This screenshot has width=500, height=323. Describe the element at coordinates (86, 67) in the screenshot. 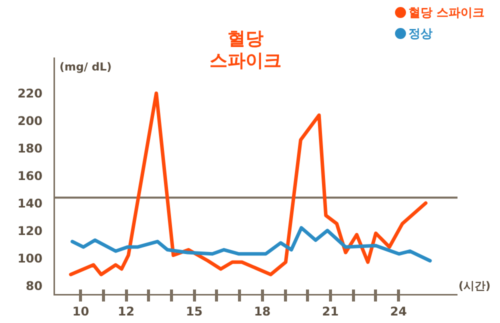

I see `y-axis-title: (mg/ dL)` at that location.